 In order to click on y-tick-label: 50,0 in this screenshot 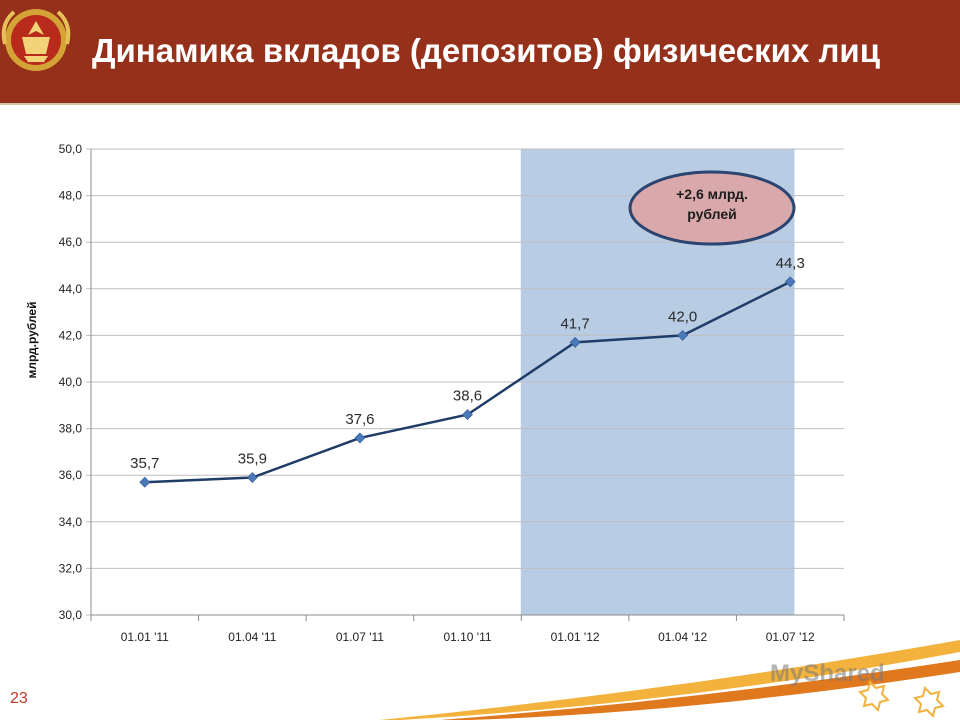, I will do `click(71, 149)`.